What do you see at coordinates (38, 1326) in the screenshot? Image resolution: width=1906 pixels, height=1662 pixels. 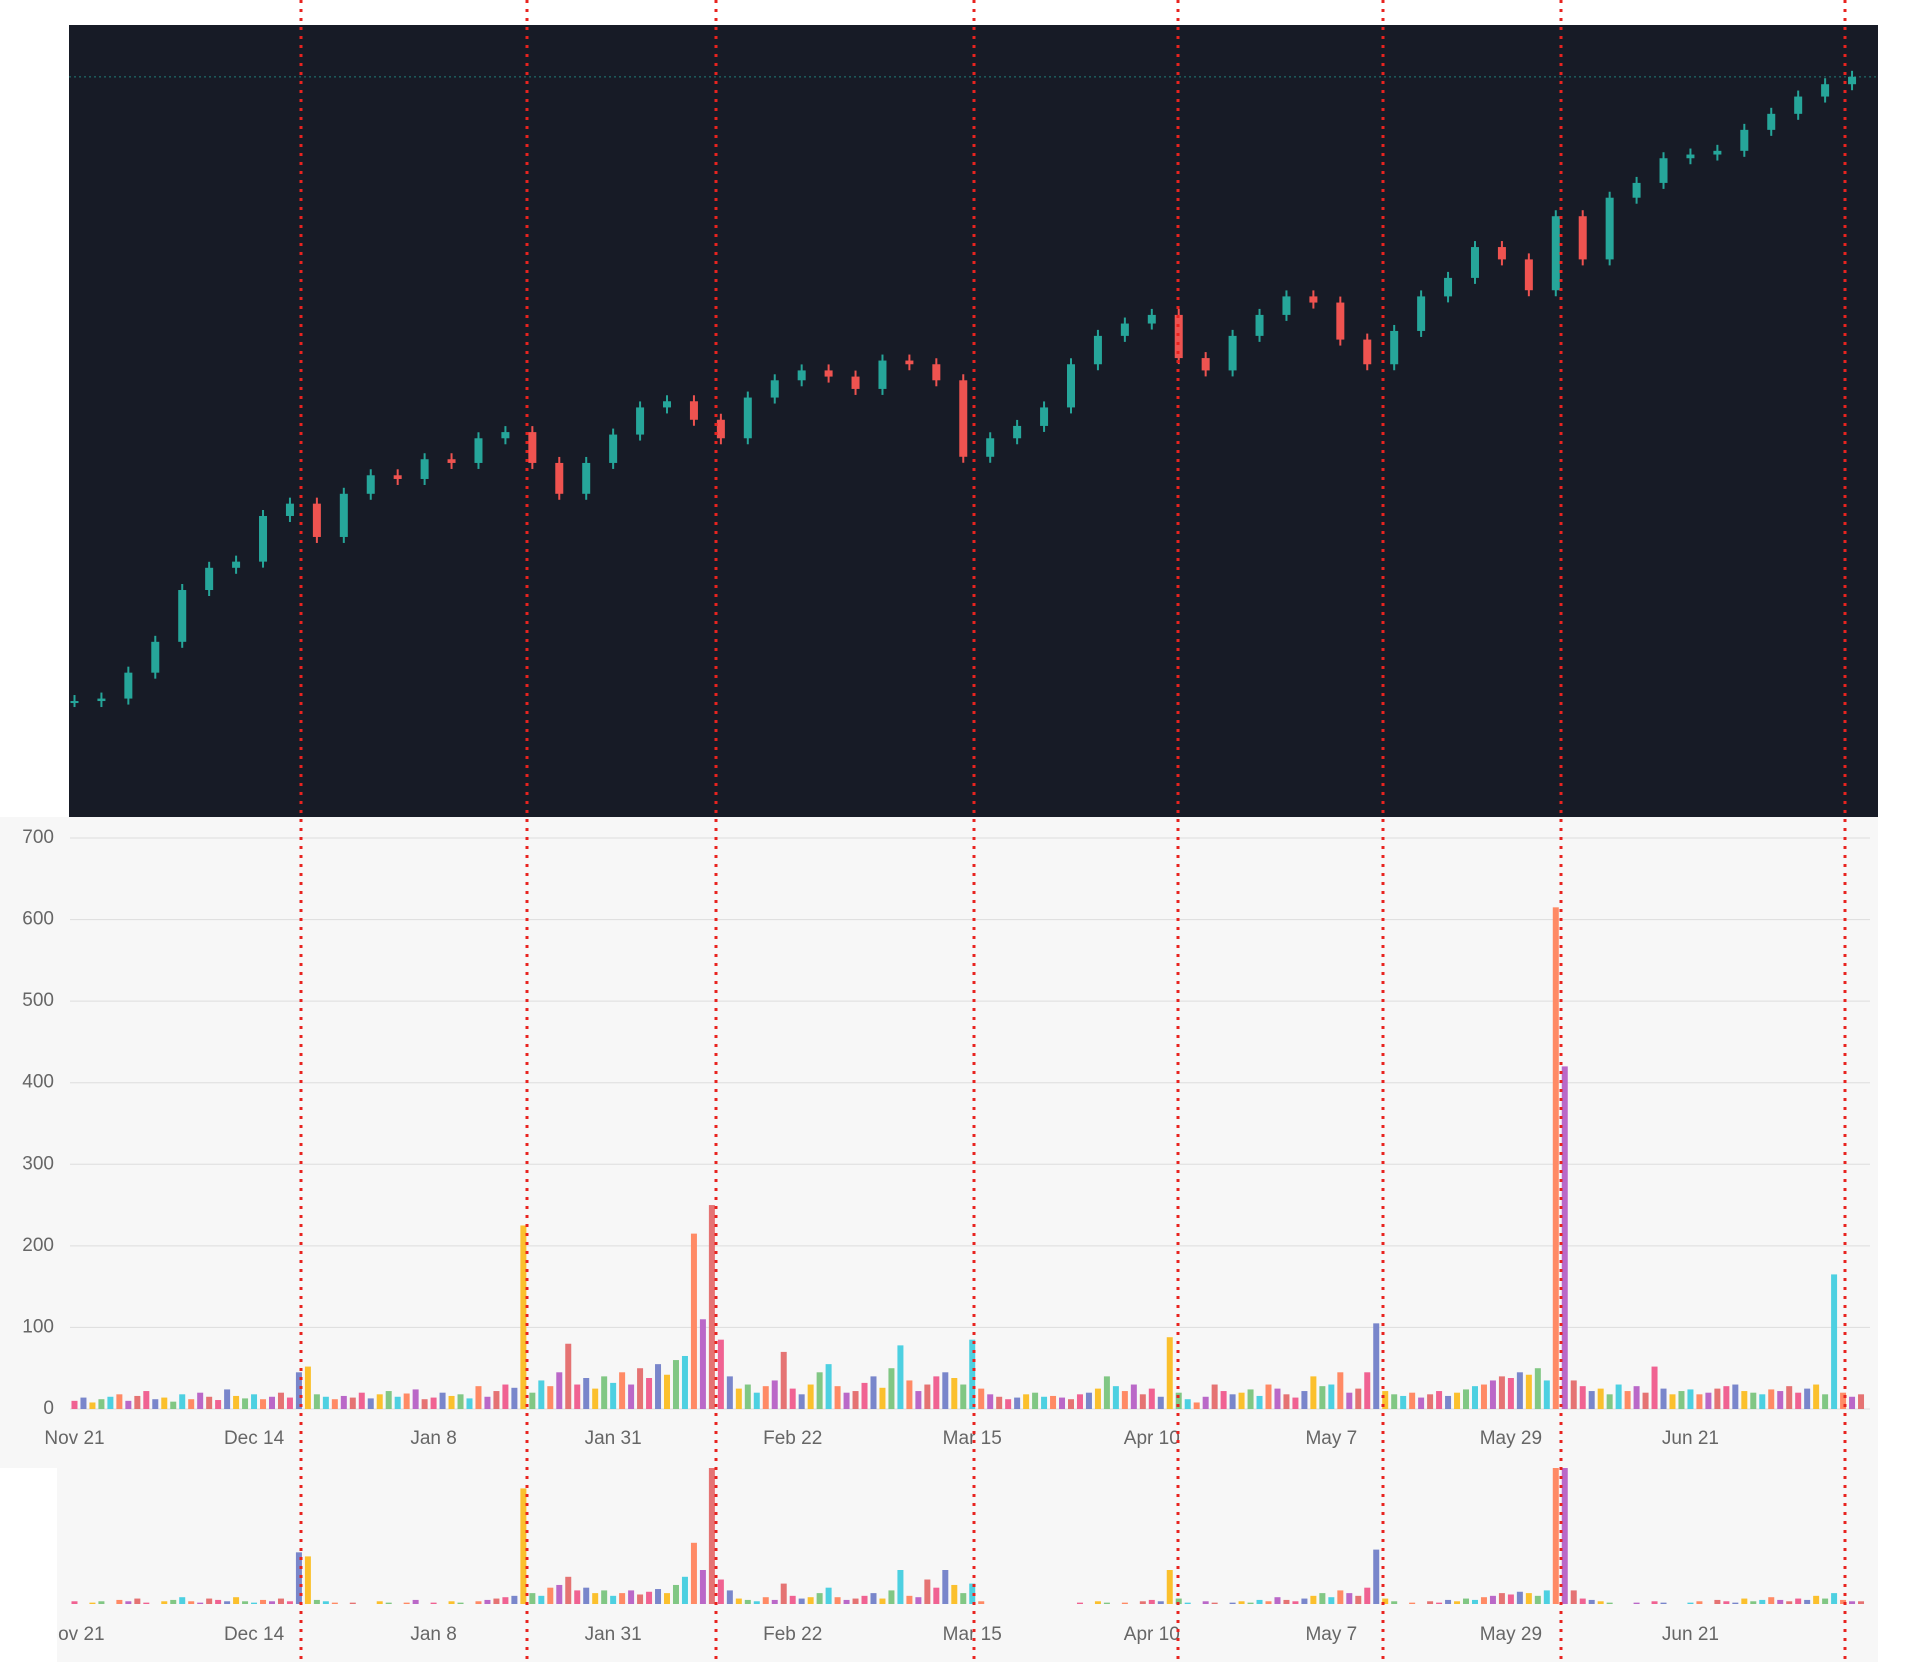 I see `y-tick-label: 100` at bounding box center [38, 1326].